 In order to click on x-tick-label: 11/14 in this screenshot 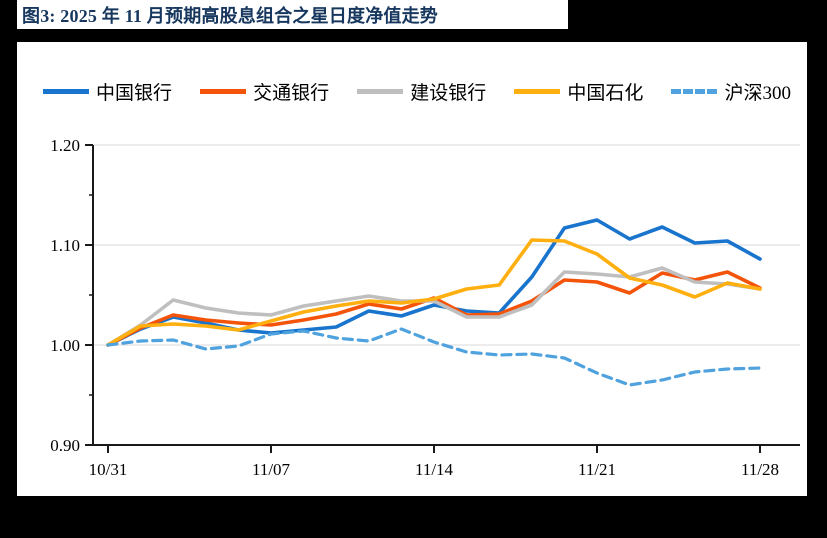, I will do `click(434, 469)`.